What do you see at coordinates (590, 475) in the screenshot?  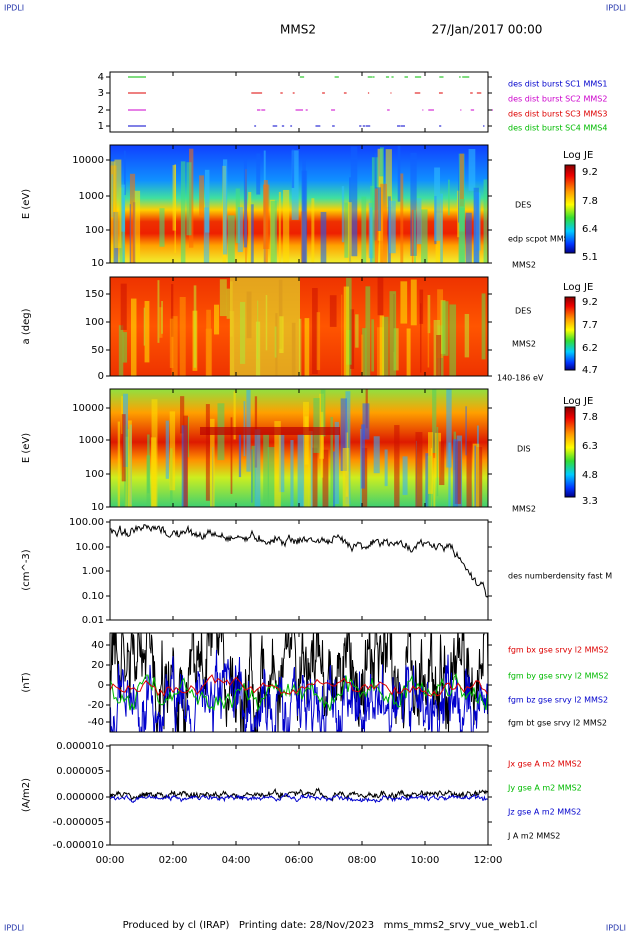 I see `colorbar-label: 4.8` at bounding box center [590, 475].